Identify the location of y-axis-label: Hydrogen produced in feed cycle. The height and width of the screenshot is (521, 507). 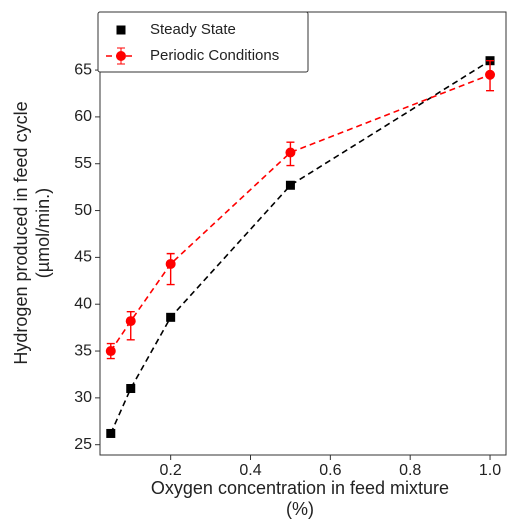
(21, 232).